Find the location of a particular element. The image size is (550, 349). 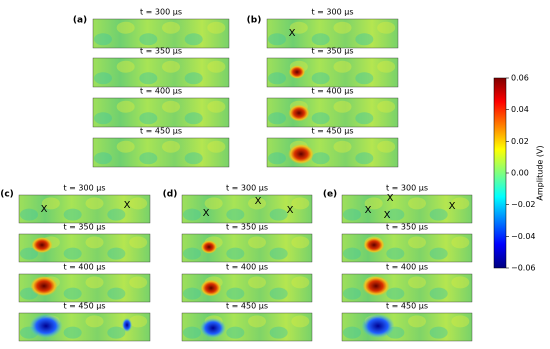

panel-label: (b) is located at coordinates (254, 21).